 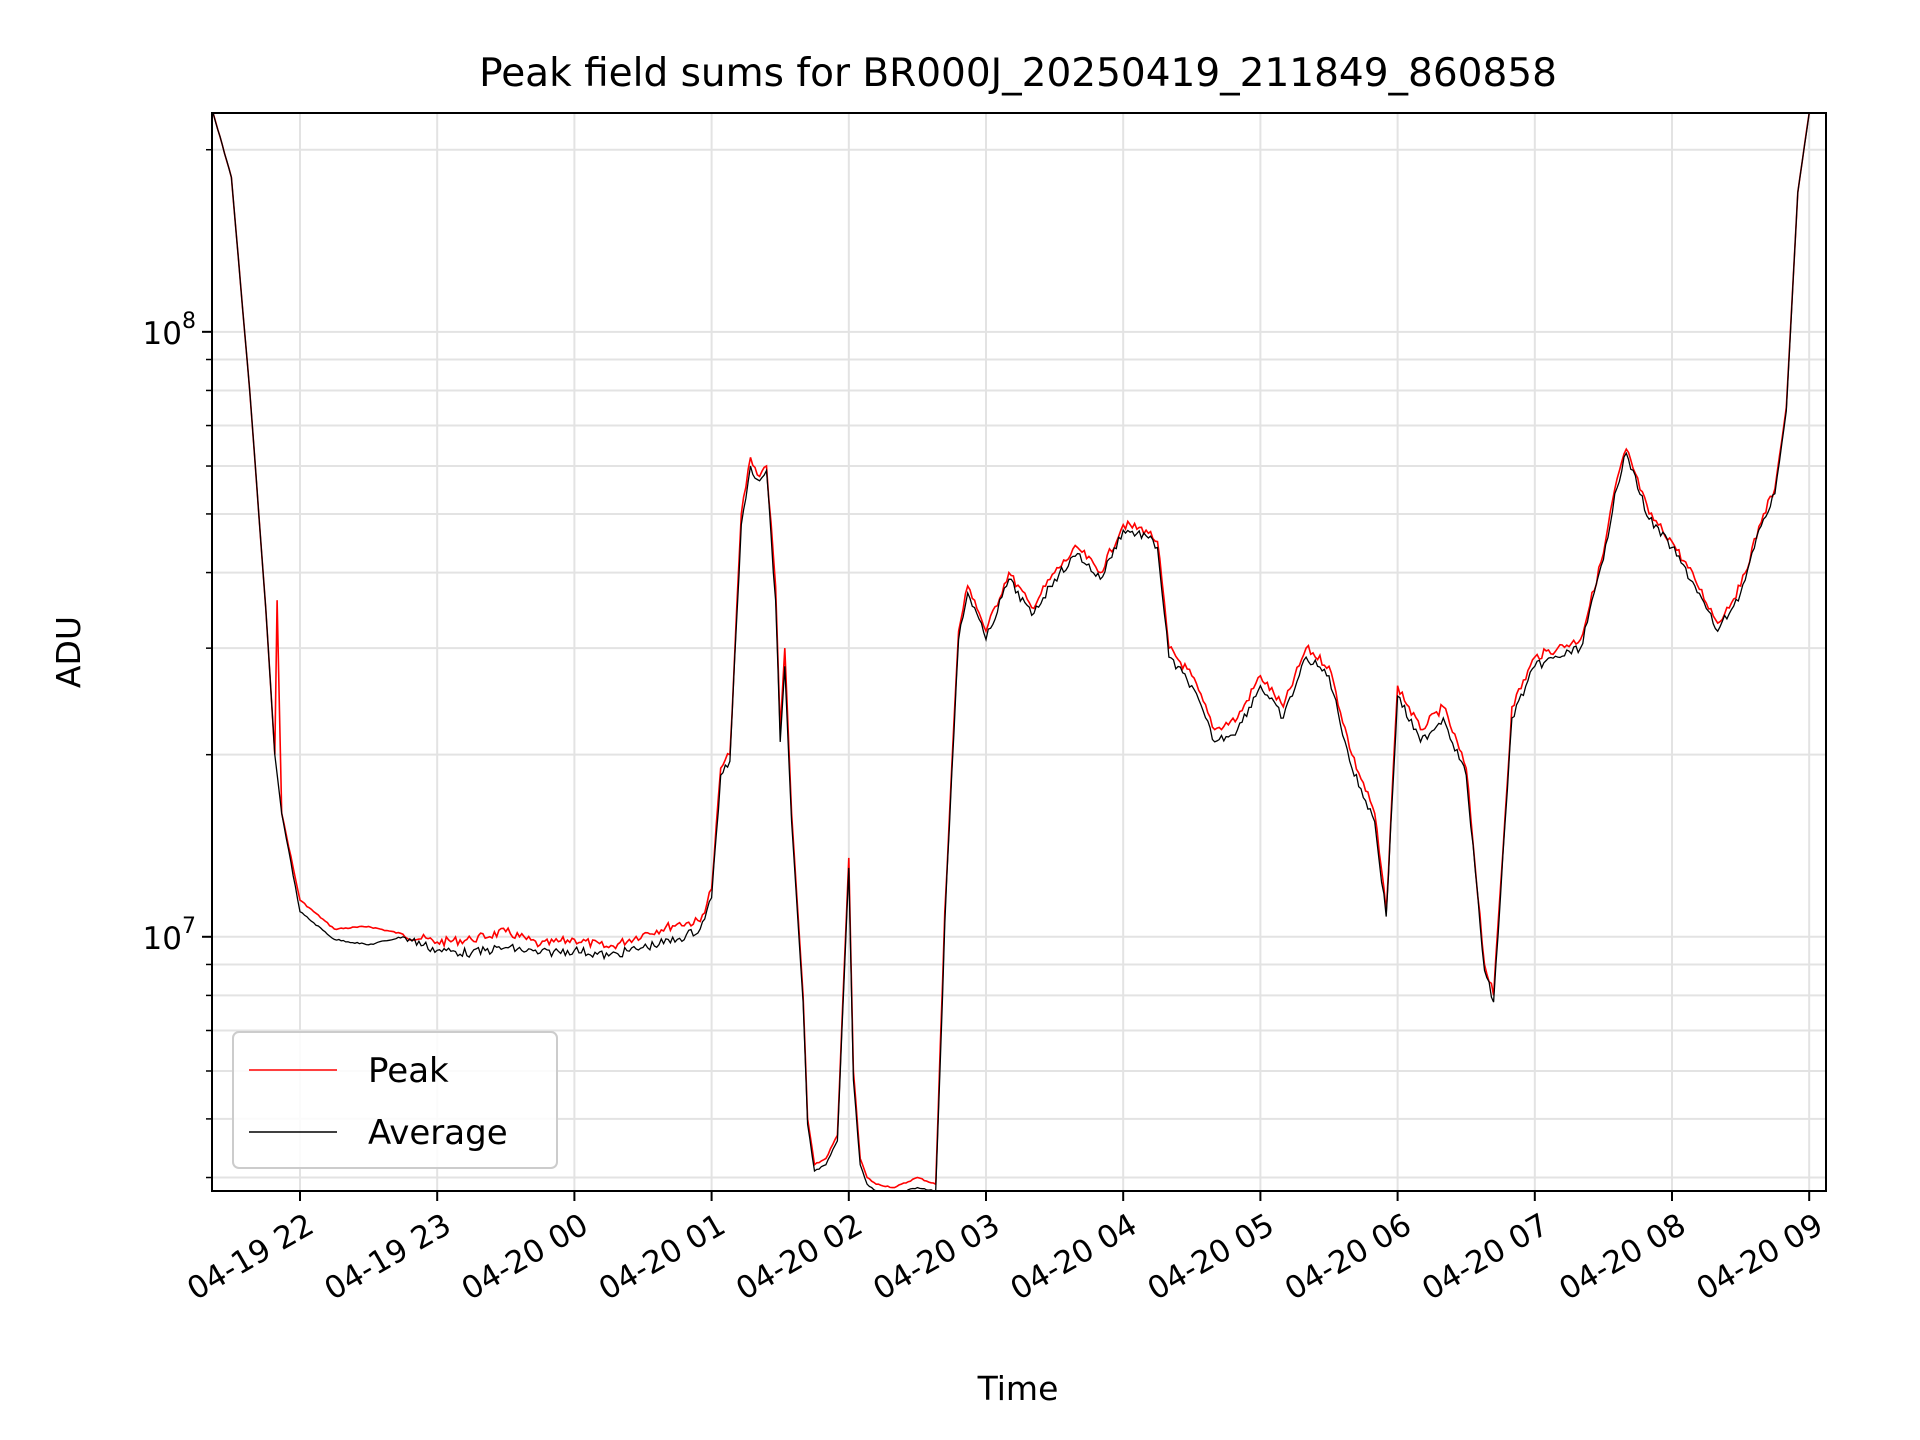 I want to click on y-axis-label: ADU, so click(x=68, y=652).